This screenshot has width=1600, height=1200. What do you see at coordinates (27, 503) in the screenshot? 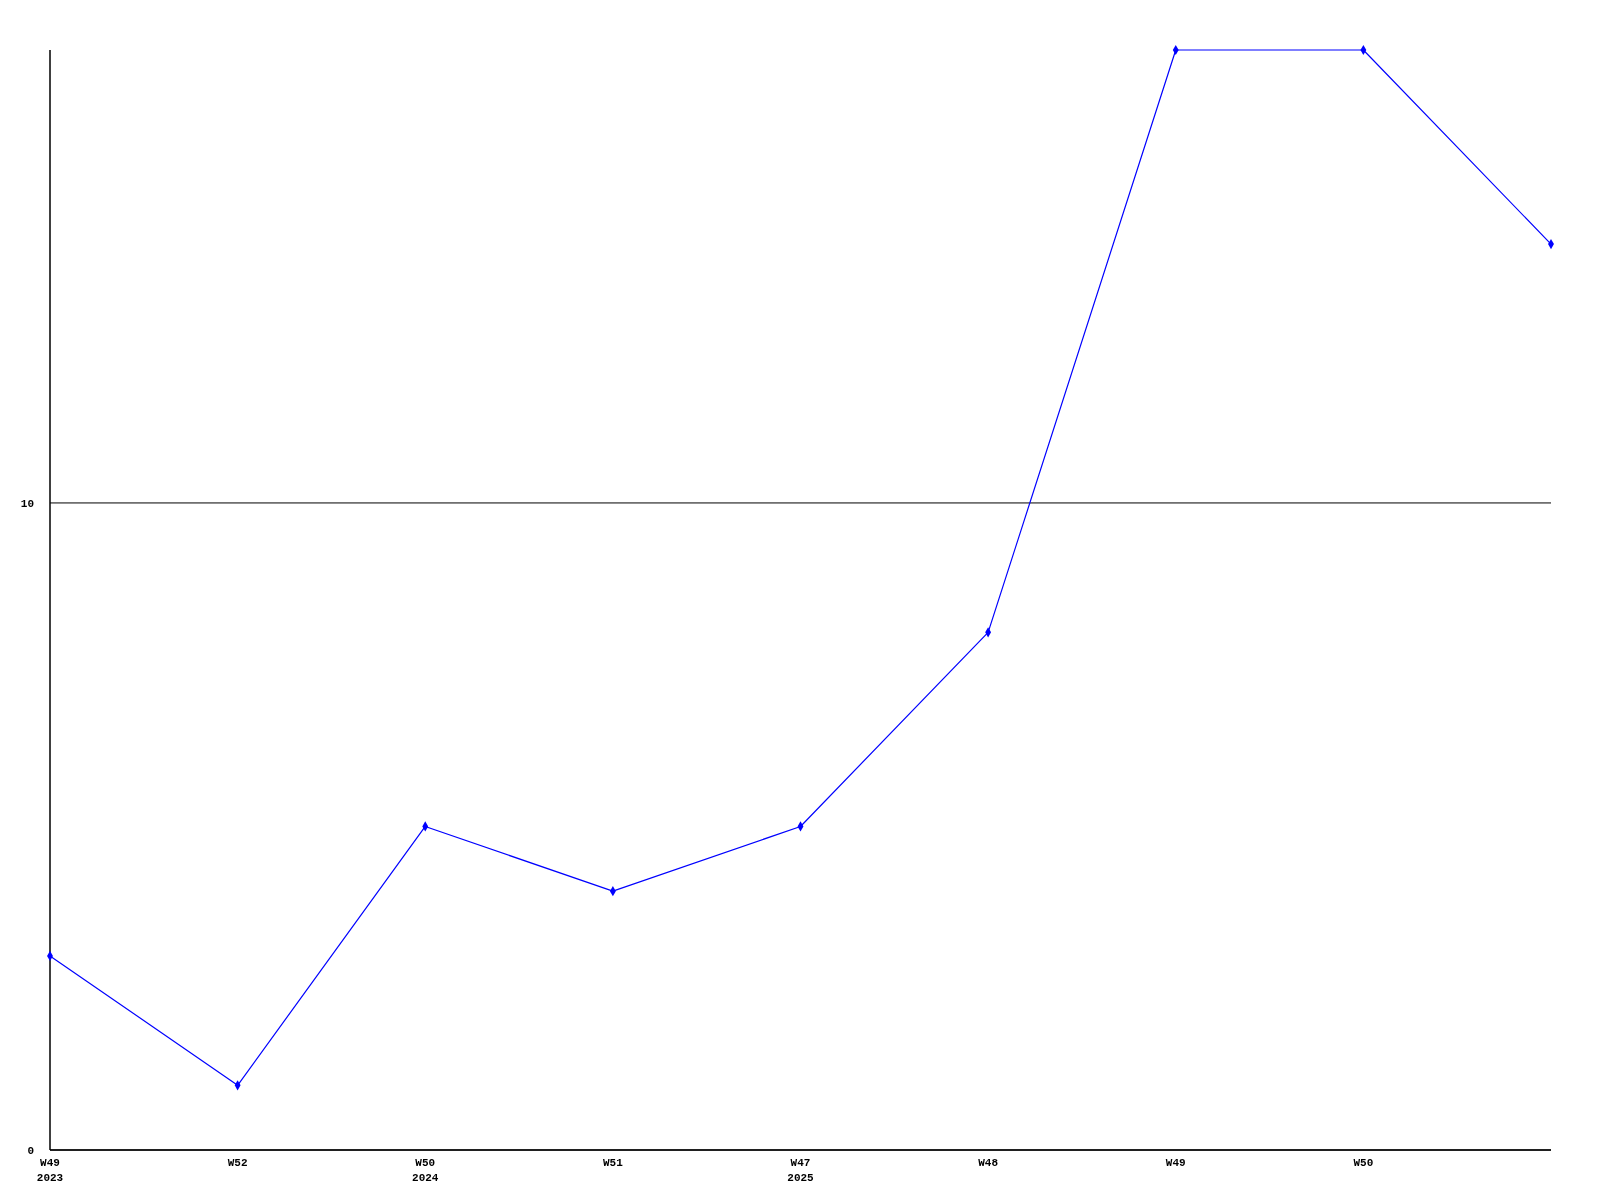
I see `y-tick-label: 10` at bounding box center [27, 503].